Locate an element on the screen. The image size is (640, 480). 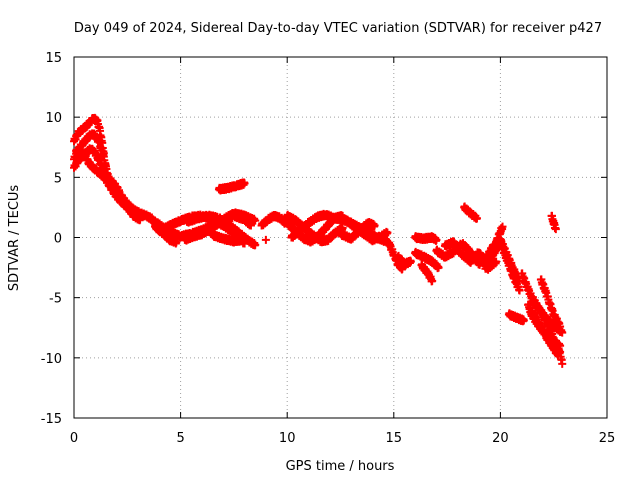
trace-t13 is located at coordinates (265, 239).